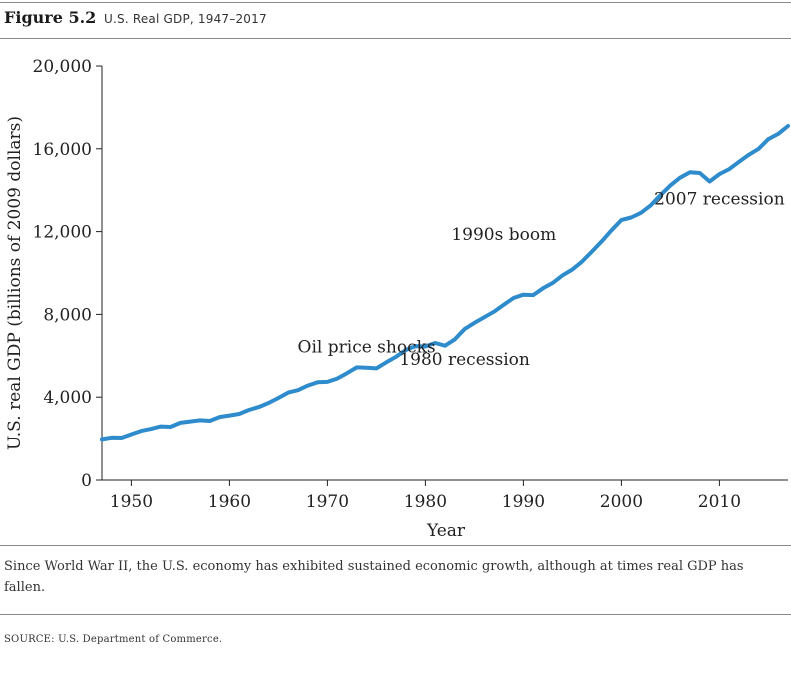 The width and height of the screenshot is (791, 679). What do you see at coordinates (446, 531) in the screenshot?
I see `x-axis-label: Year` at bounding box center [446, 531].